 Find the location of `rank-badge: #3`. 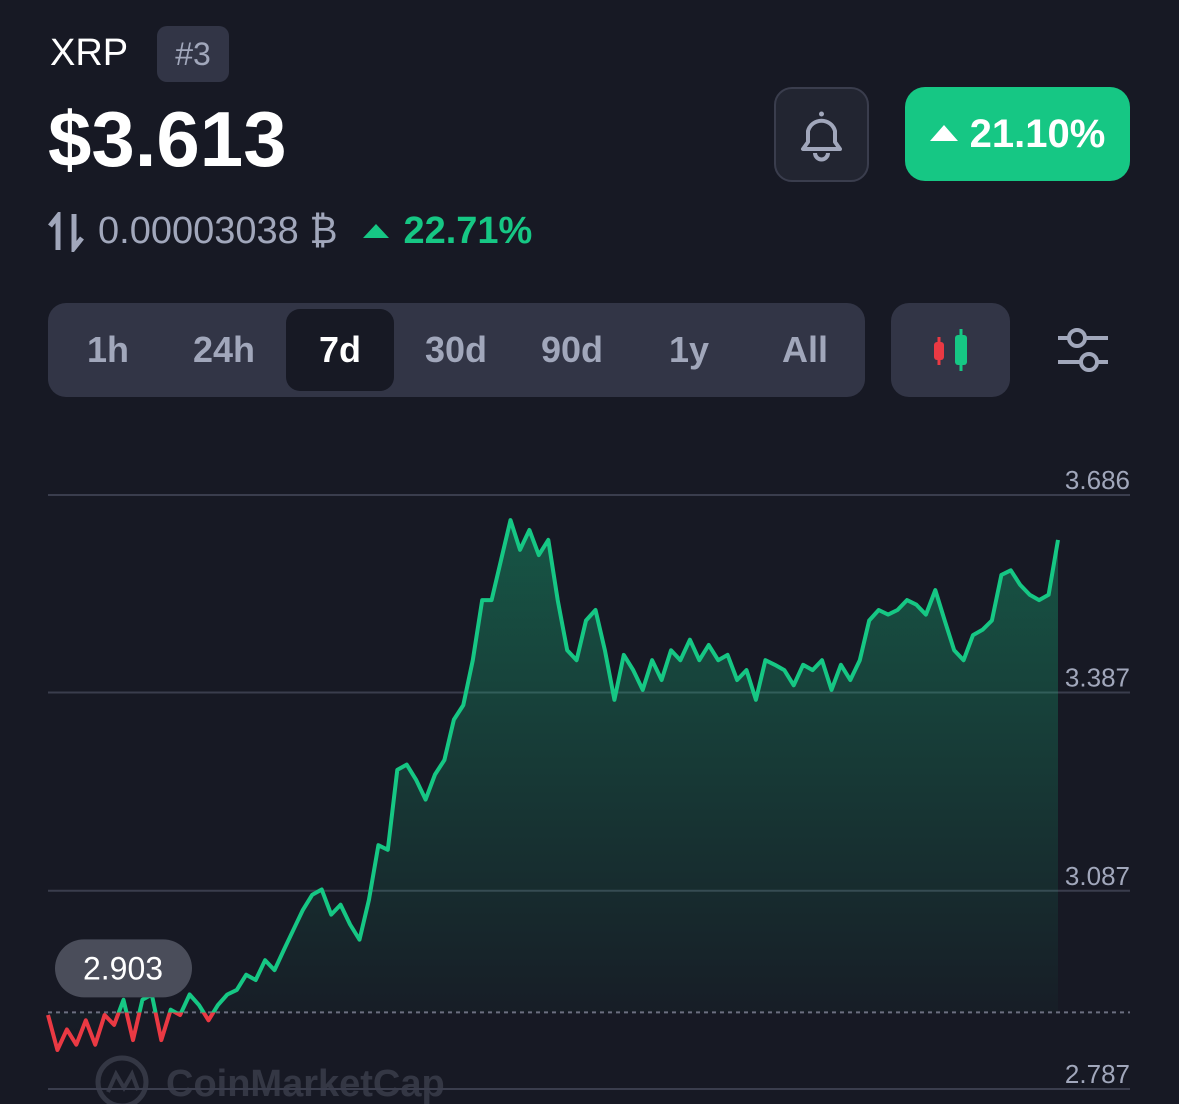

rank-badge: #3 is located at coordinates (193, 54).